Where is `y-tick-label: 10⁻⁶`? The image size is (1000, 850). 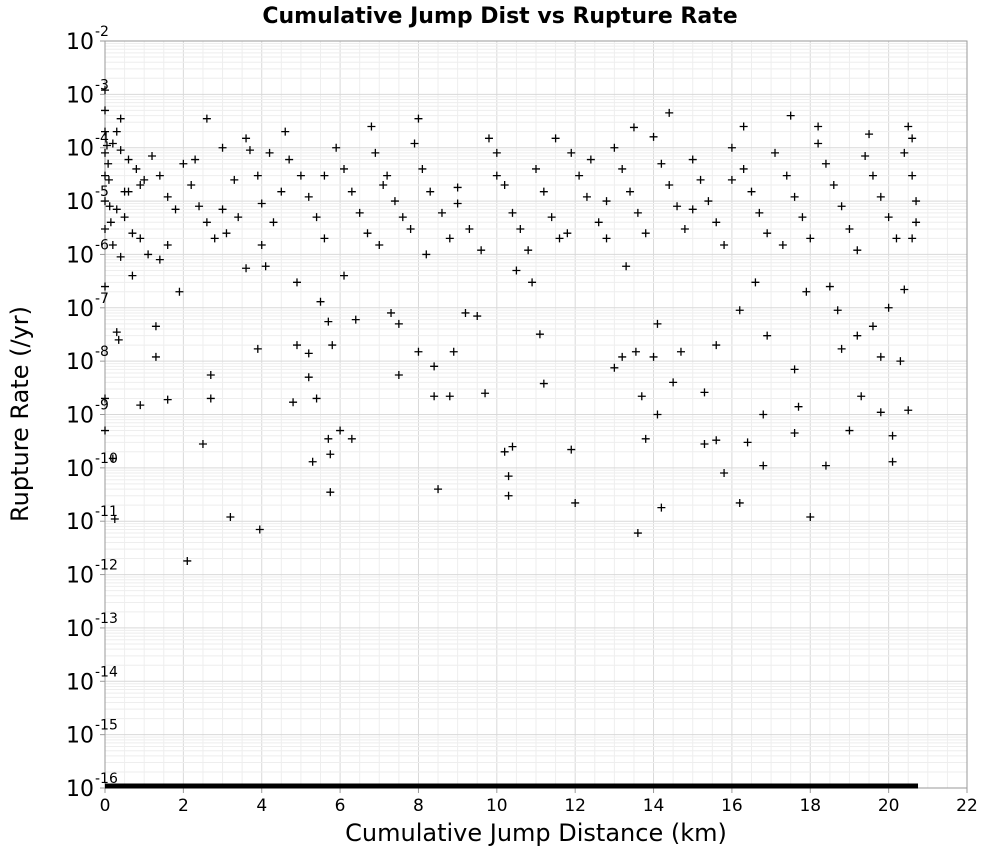
y-tick-label: 10⁻⁶ is located at coordinates (87, 252).